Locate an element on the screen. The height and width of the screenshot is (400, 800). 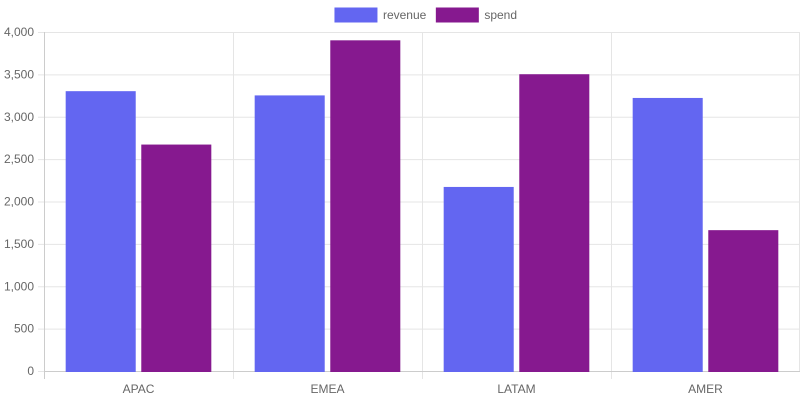
y-axis-ticks: 0 500 1,000 1,500 2,000 2,500 3,000 3,500 4,000 is located at coordinates (19, 201).